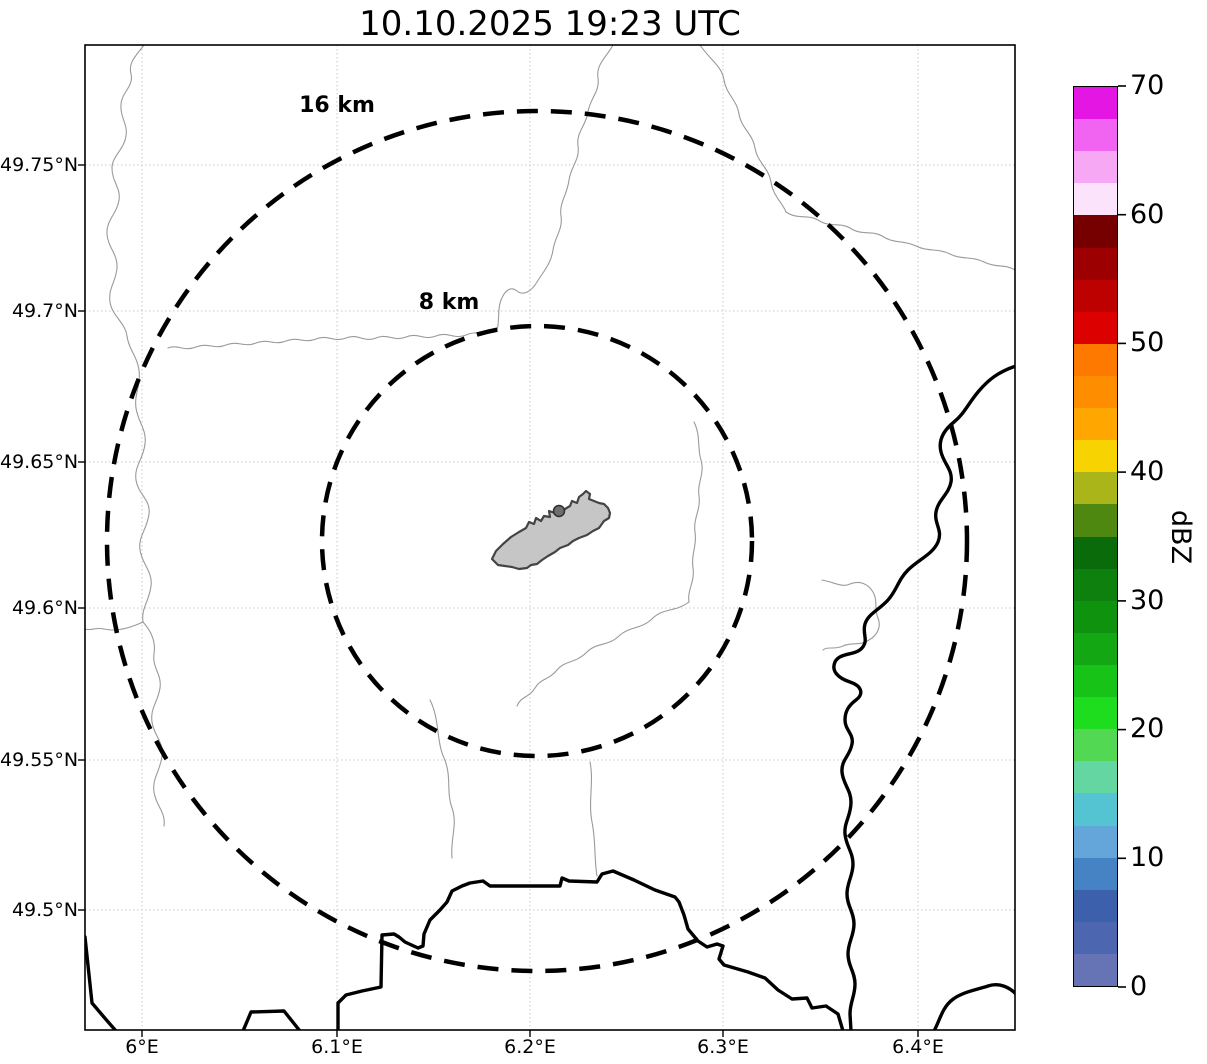 This screenshot has width=1207, height=1064. I want to click on colorbar, so click(1095, 536).